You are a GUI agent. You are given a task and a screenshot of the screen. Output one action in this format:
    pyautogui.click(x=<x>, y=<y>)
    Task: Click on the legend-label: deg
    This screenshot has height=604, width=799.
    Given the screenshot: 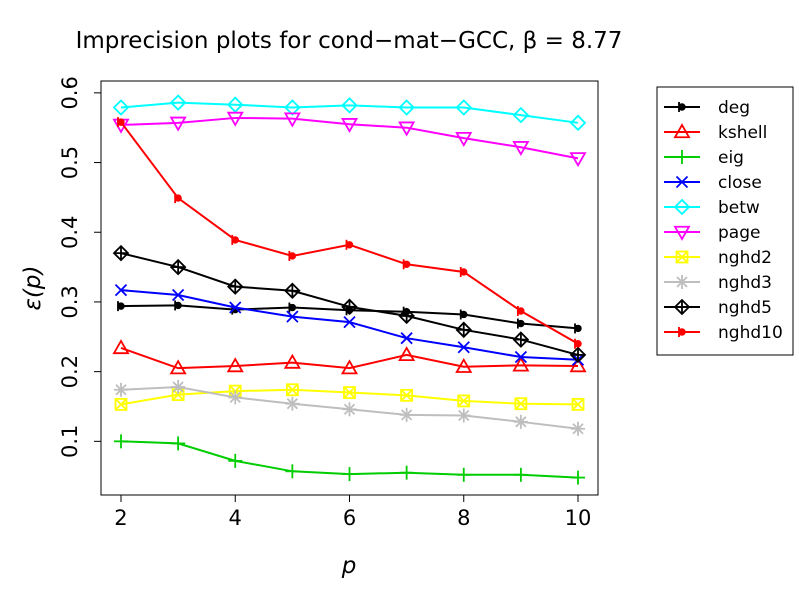 What is the action you would take?
    pyautogui.click(x=734, y=108)
    